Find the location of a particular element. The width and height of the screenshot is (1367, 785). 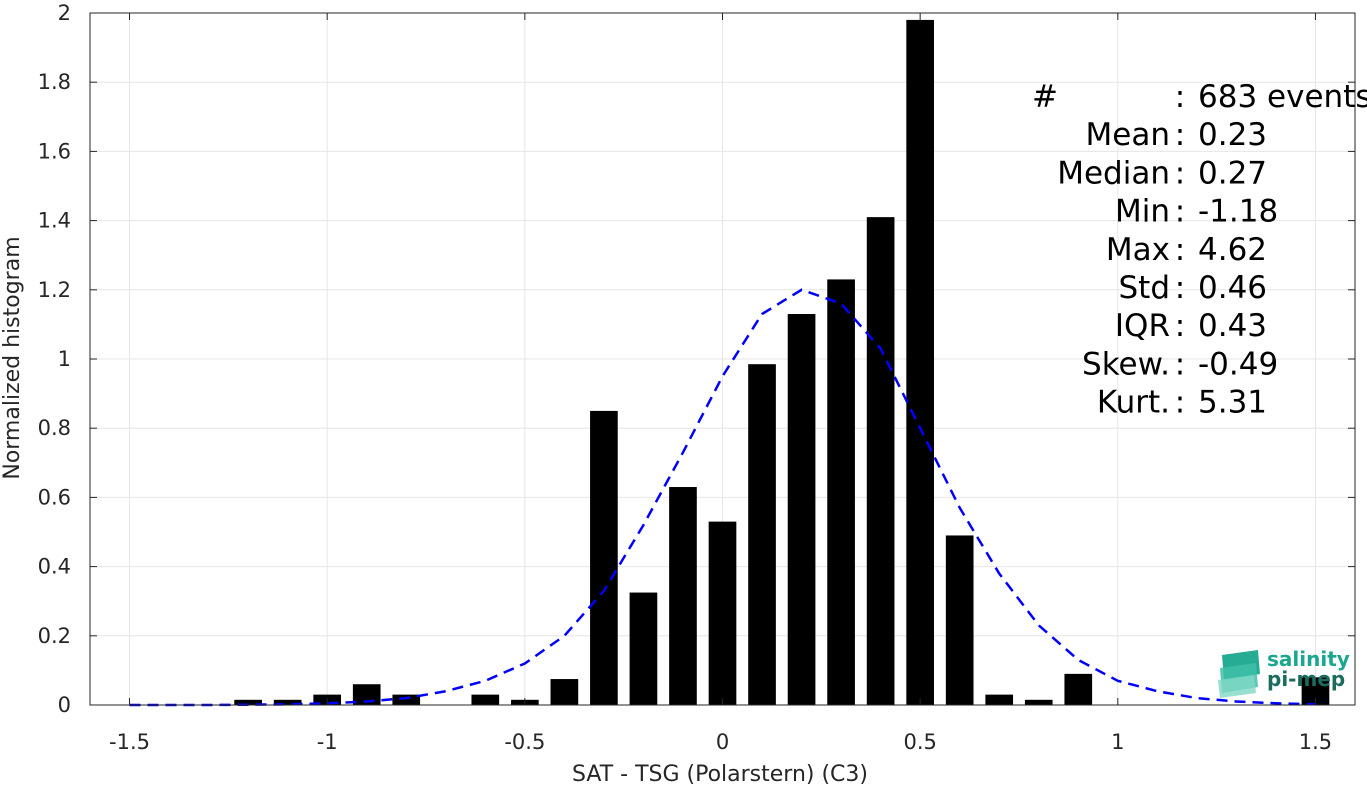

stat-label: # is located at coordinates (1045, 97).